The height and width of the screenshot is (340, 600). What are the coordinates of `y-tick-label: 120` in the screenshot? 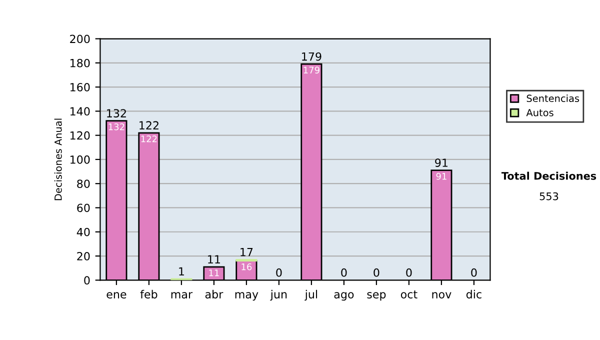 It's located at (80, 135).